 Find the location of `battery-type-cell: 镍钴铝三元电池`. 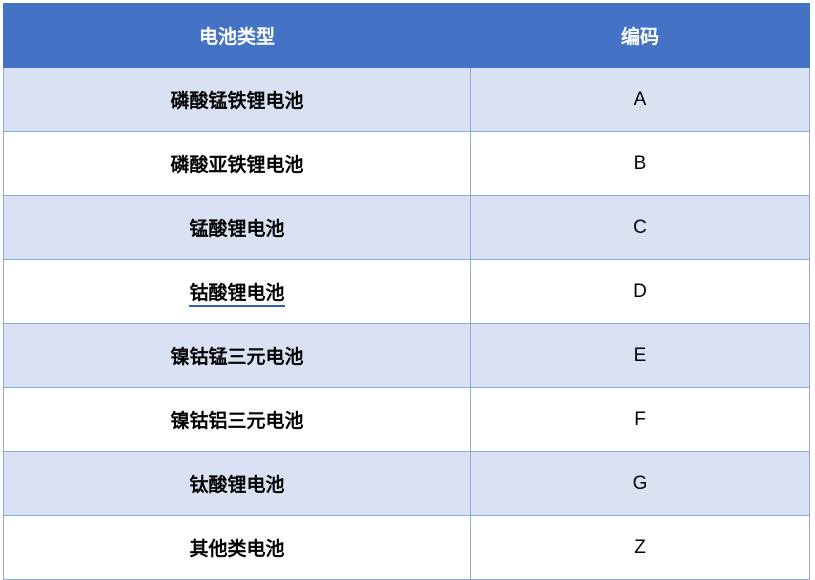

battery-type-cell: 镍钴铝三元电池 is located at coordinates (237, 419).